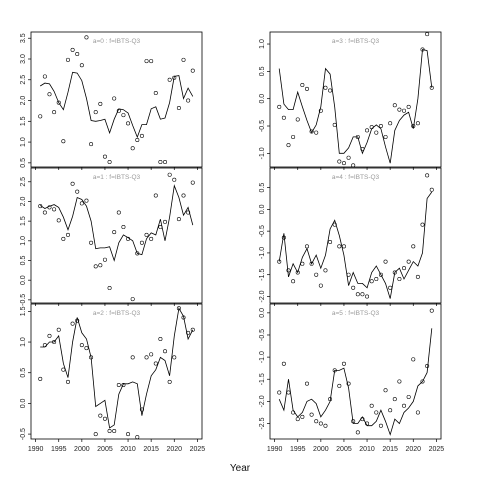 The image size is (480, 480). What do you see at coordinates (117, 177) in the screenshot?
I see `panel-title: a=1 : f=IBTS-Q3` at bounding box center [117, 177].